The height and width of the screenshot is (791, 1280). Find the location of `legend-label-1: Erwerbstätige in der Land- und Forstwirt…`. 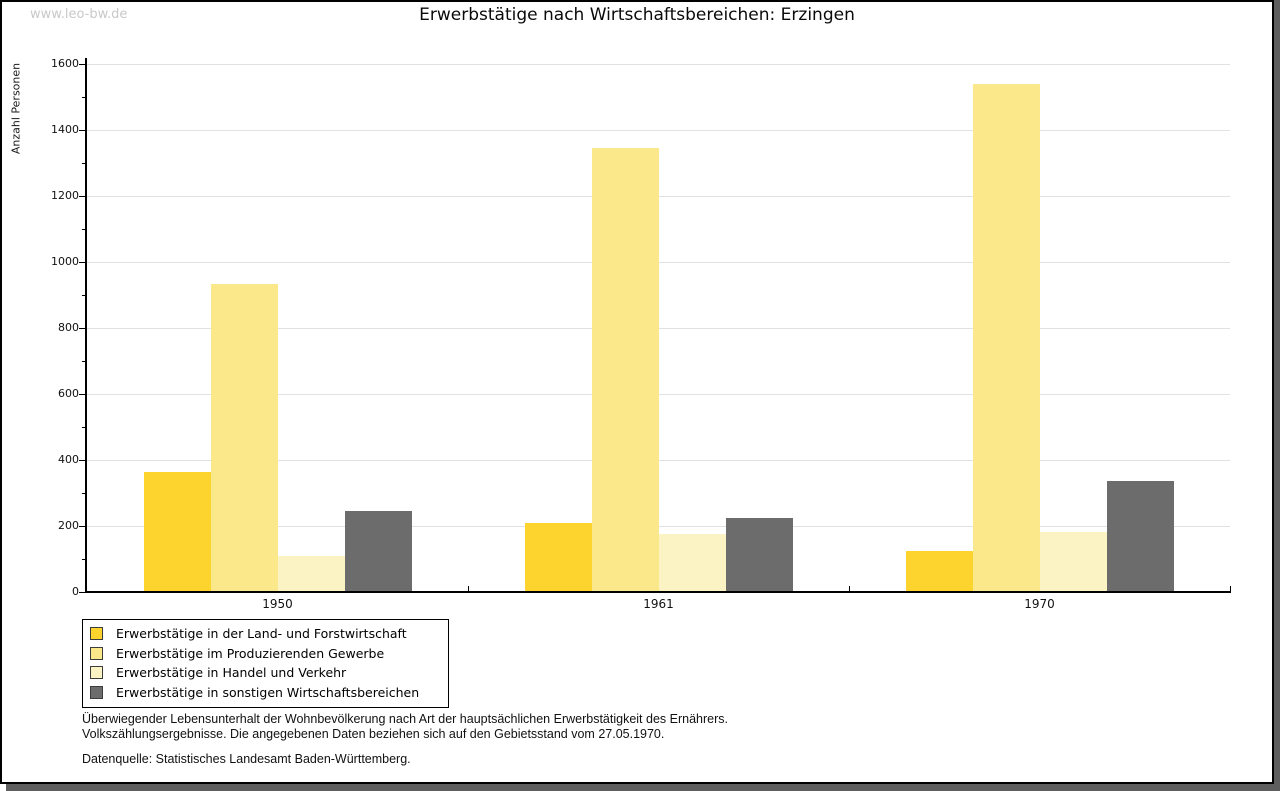

legend-label-1: Erwerbstätige in der Land- und Forstwirt… is located at coordinates (261, 634).